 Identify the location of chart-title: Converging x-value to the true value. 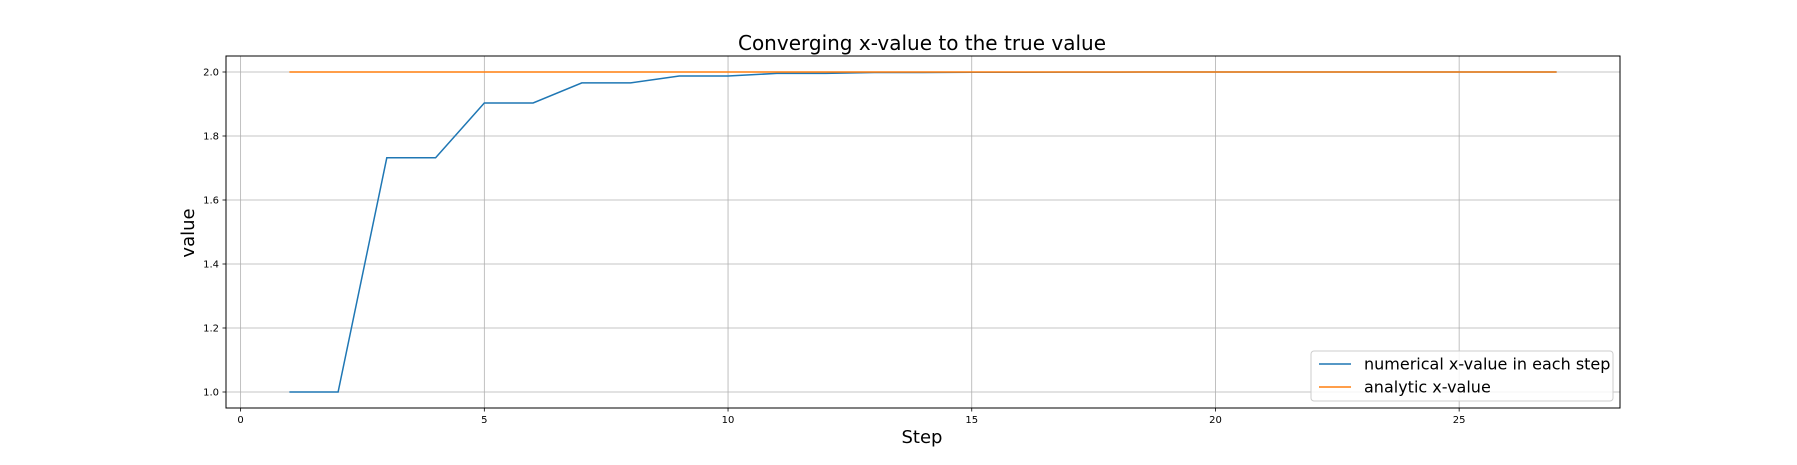
(922, 43).